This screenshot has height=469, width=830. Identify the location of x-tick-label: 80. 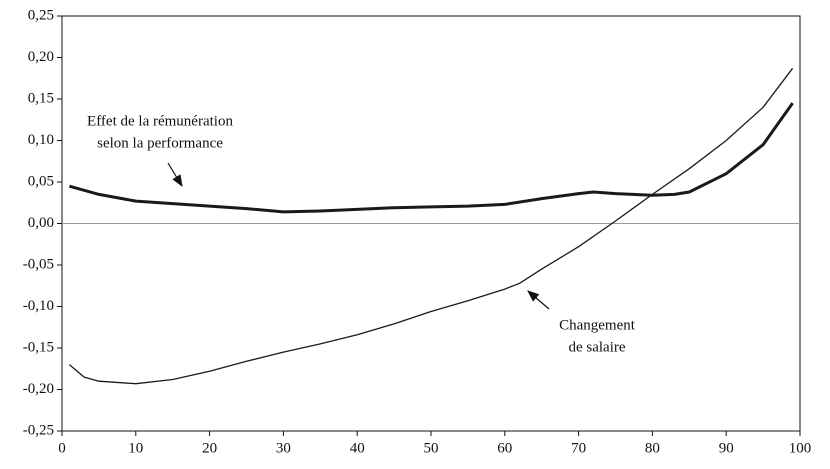
(652, 448).